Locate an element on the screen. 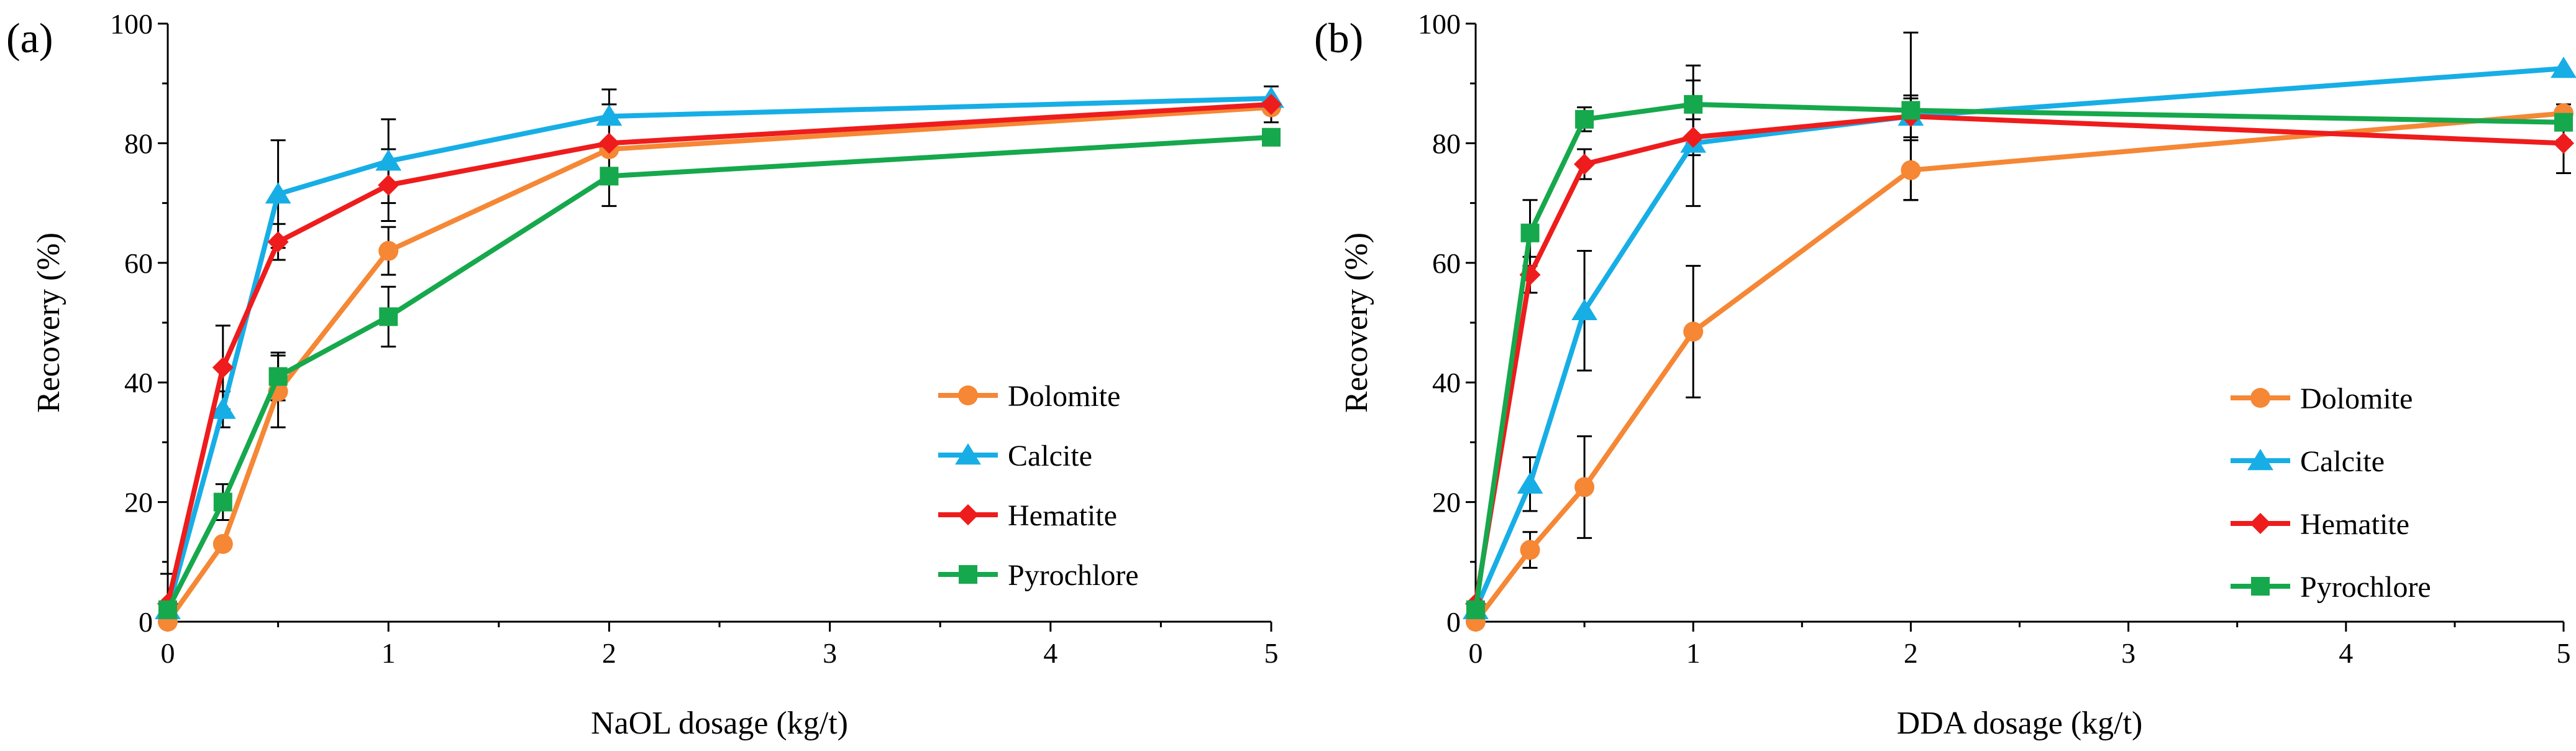 The image size is (2576, 751). x-axis-title: NaOL dosage (kg/t) is located at coordinates (719, 723).